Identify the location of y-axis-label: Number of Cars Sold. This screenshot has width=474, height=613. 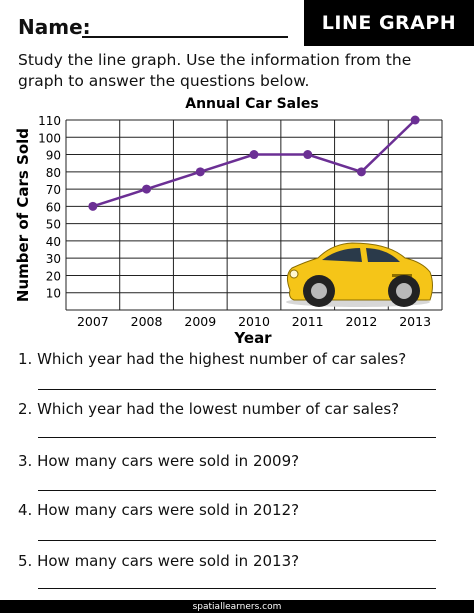
(23, 215).